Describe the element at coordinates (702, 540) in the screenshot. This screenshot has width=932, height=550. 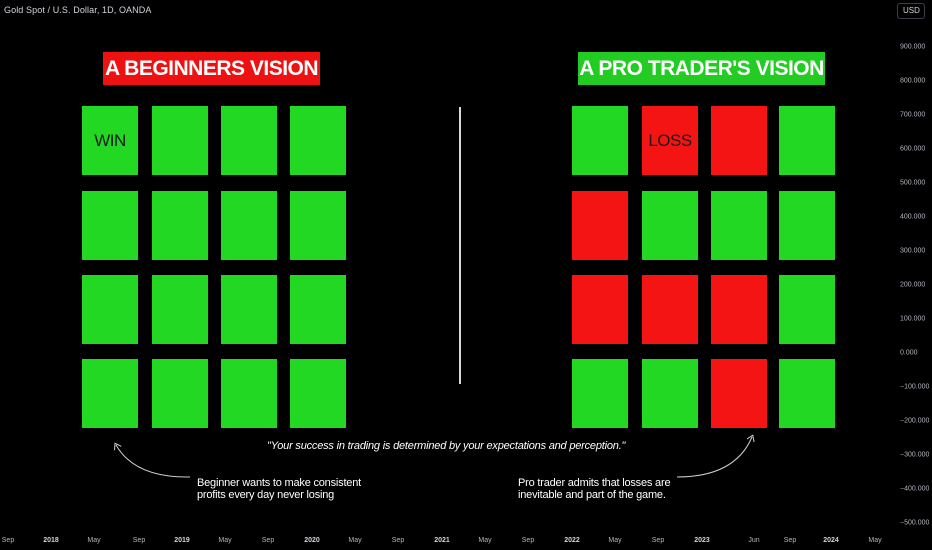
I see `time-axis-year-label: 2023` at that location.